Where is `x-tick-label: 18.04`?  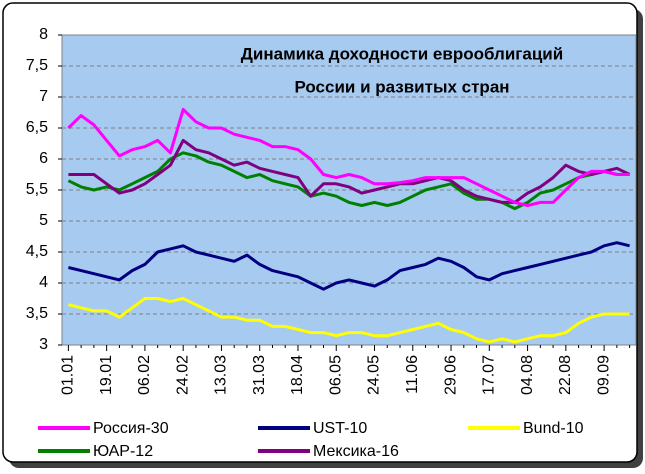
x-tick-label: 18.04 is located at coordinates (297, 375).